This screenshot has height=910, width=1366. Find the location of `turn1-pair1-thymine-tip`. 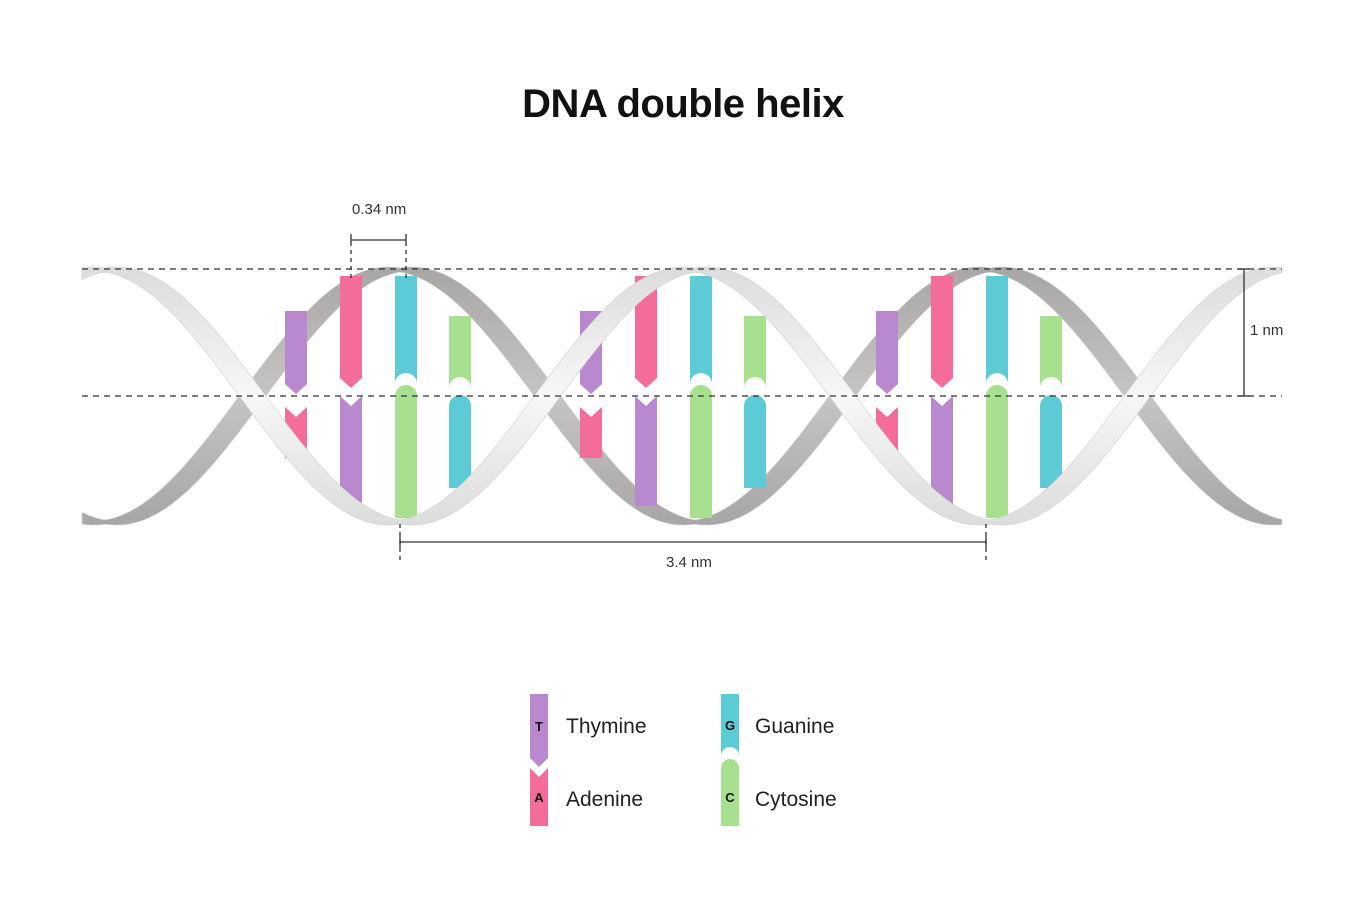

turn1-pair1-thymine-tip is located at coordinates (296, 389).